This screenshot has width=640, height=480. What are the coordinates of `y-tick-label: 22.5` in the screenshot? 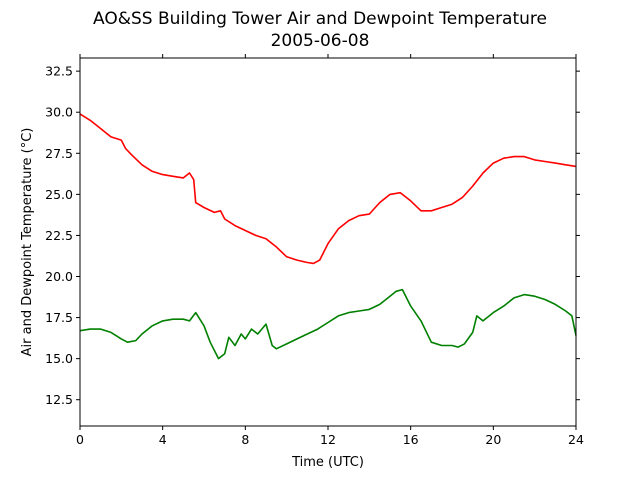 It's located at (59, 235).